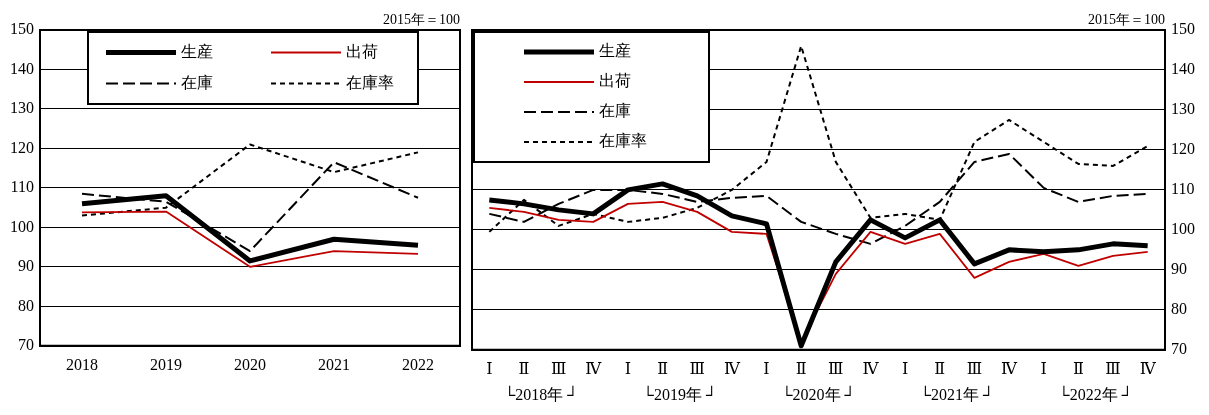 This screenshot has width=1209, height=415. Describe the element at coordinates (26, 266) in the screenshot. I see `y-tick-label: 90` at that location.